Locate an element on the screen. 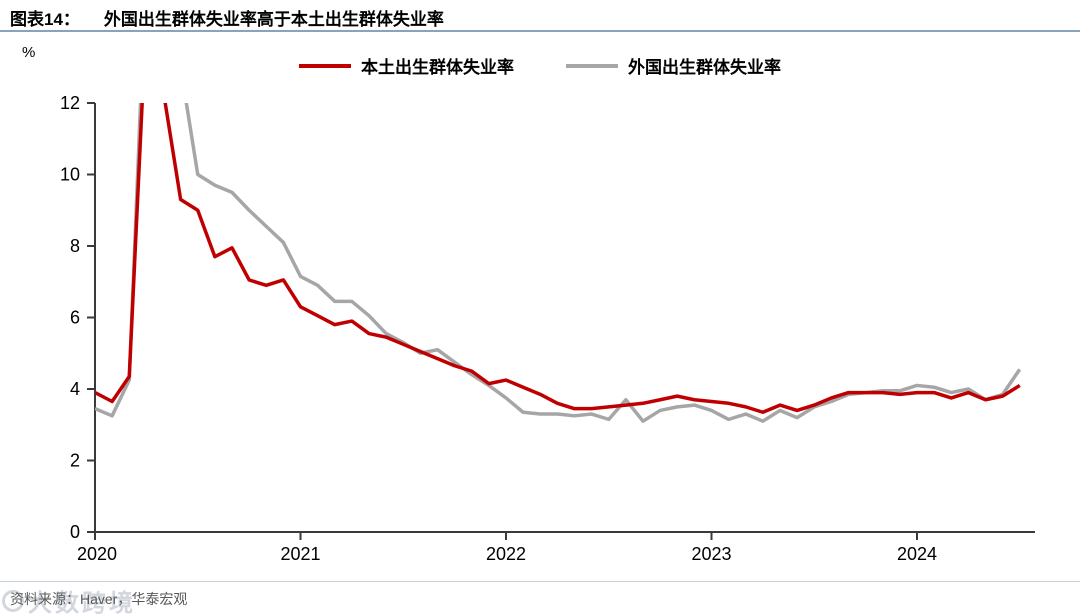 This screenshot has width=1080, height=614. figure-label: 图表14： is located at coordinates (45, 19).